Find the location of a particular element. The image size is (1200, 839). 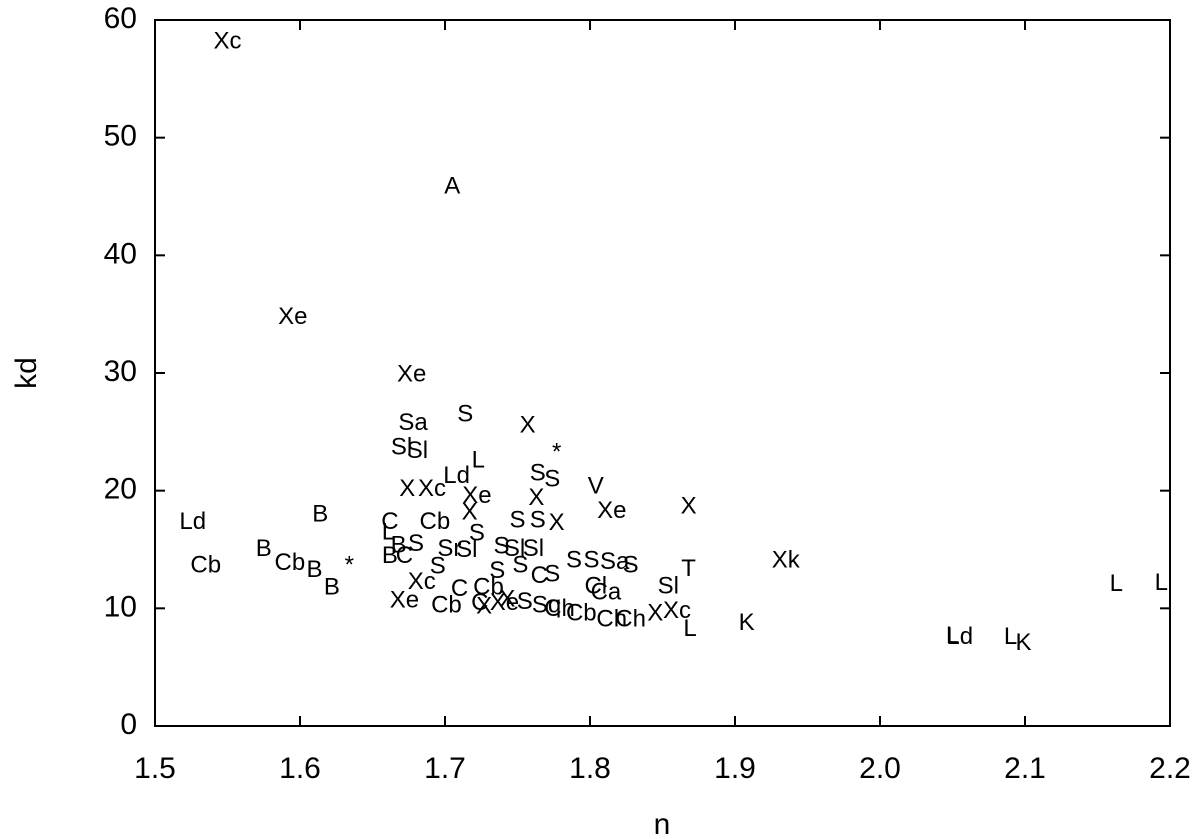

x-tick-label: 1.9 is located at coordinates (735, 768).